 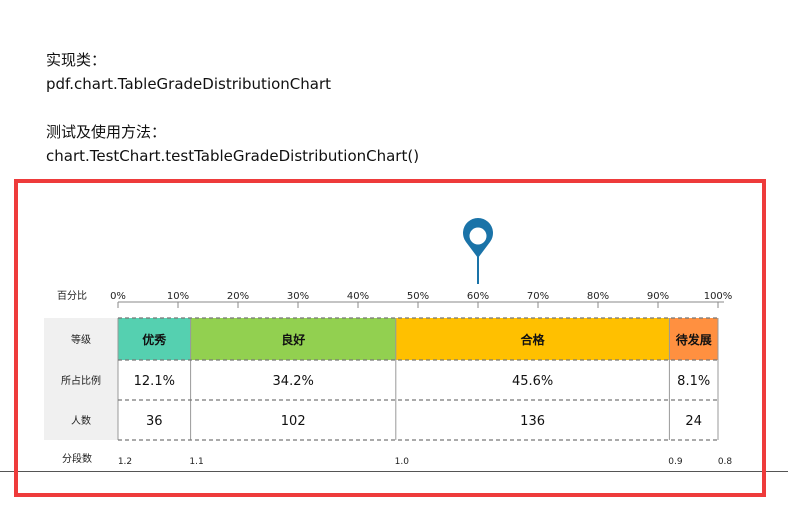 I want to click on grade-name: 待发展, so click(x=694, y=339).